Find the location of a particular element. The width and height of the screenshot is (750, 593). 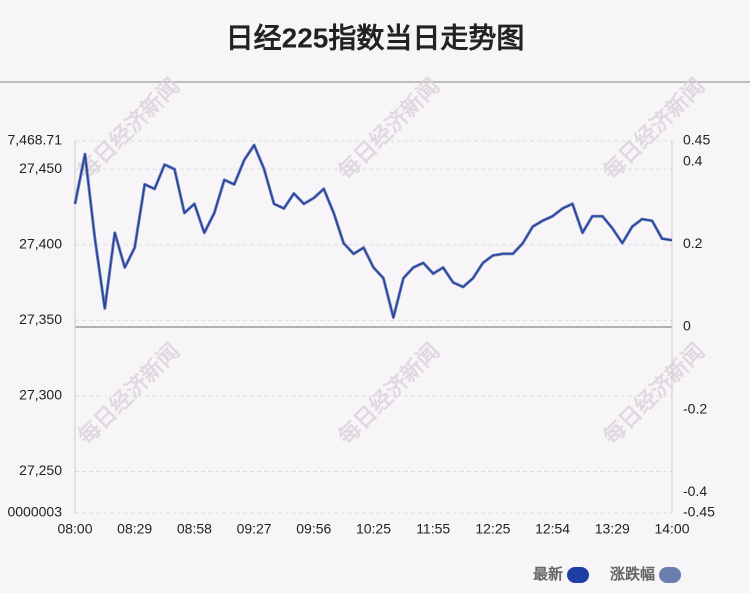

y-tick-label: 27,400 is located at coordinates (40, 244).